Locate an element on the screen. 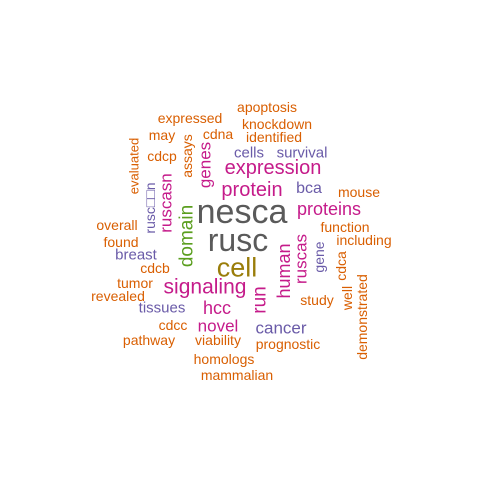 This screenshot has height=480, width=480. word-well: well is located at coordinates (347, 298).